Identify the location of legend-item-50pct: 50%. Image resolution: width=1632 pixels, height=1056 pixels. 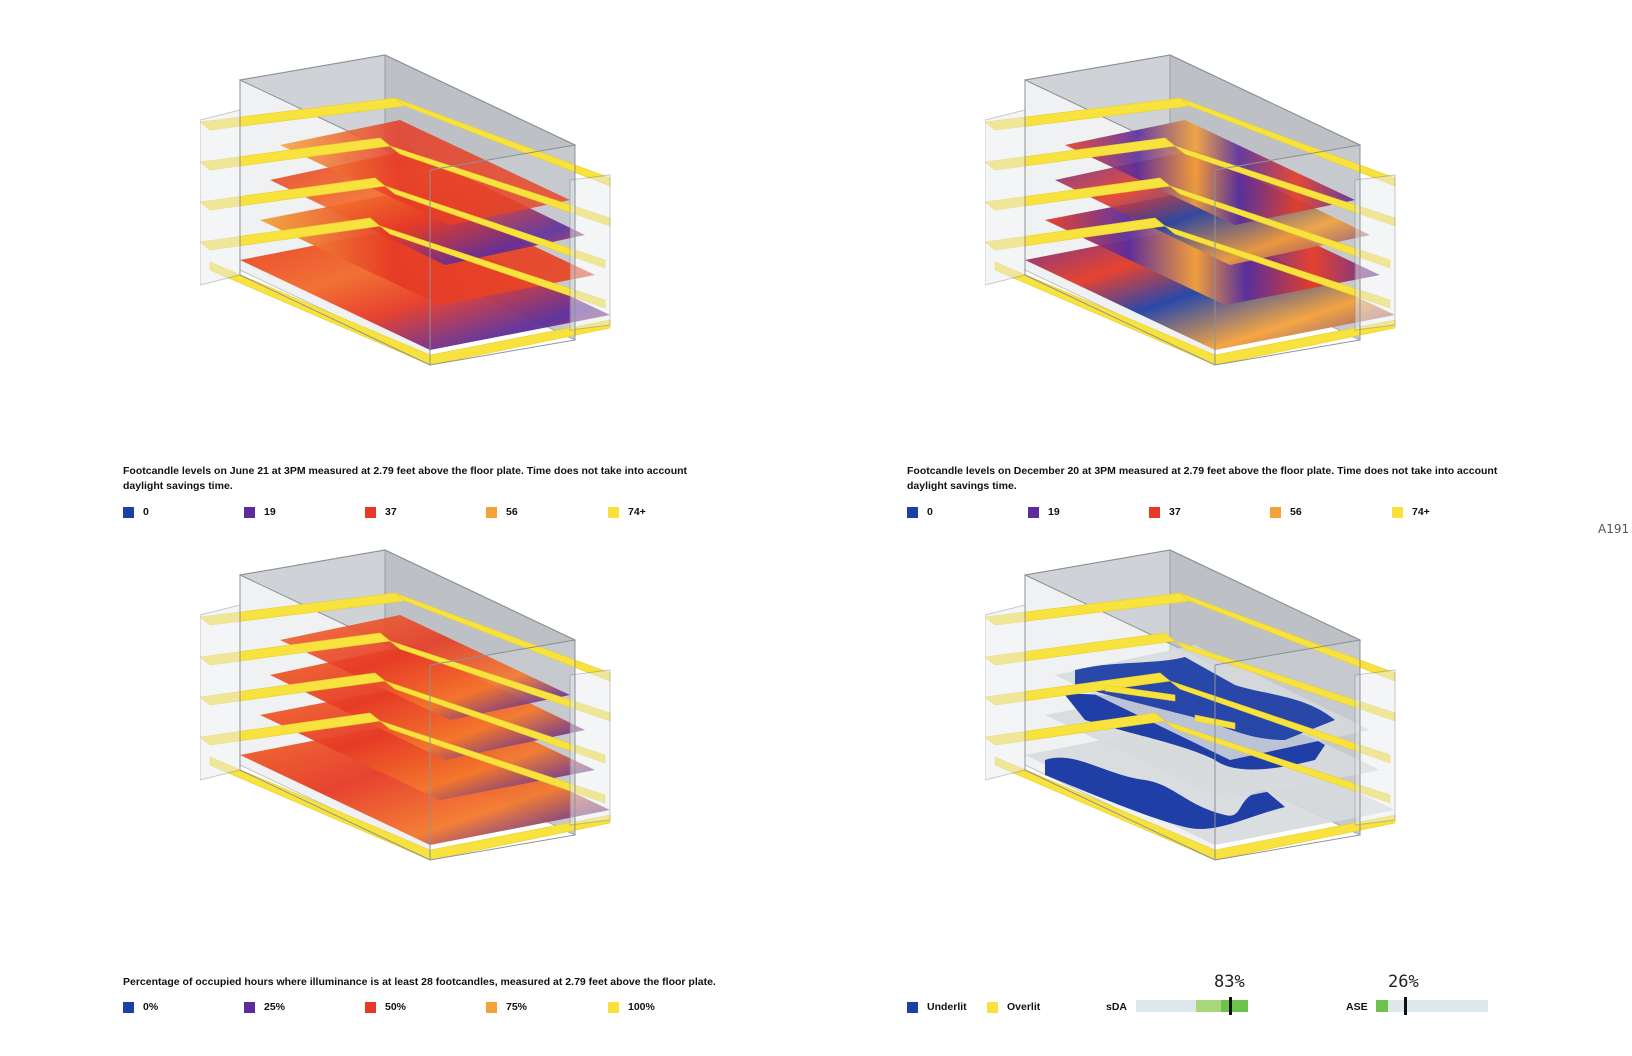
(385, 1007).